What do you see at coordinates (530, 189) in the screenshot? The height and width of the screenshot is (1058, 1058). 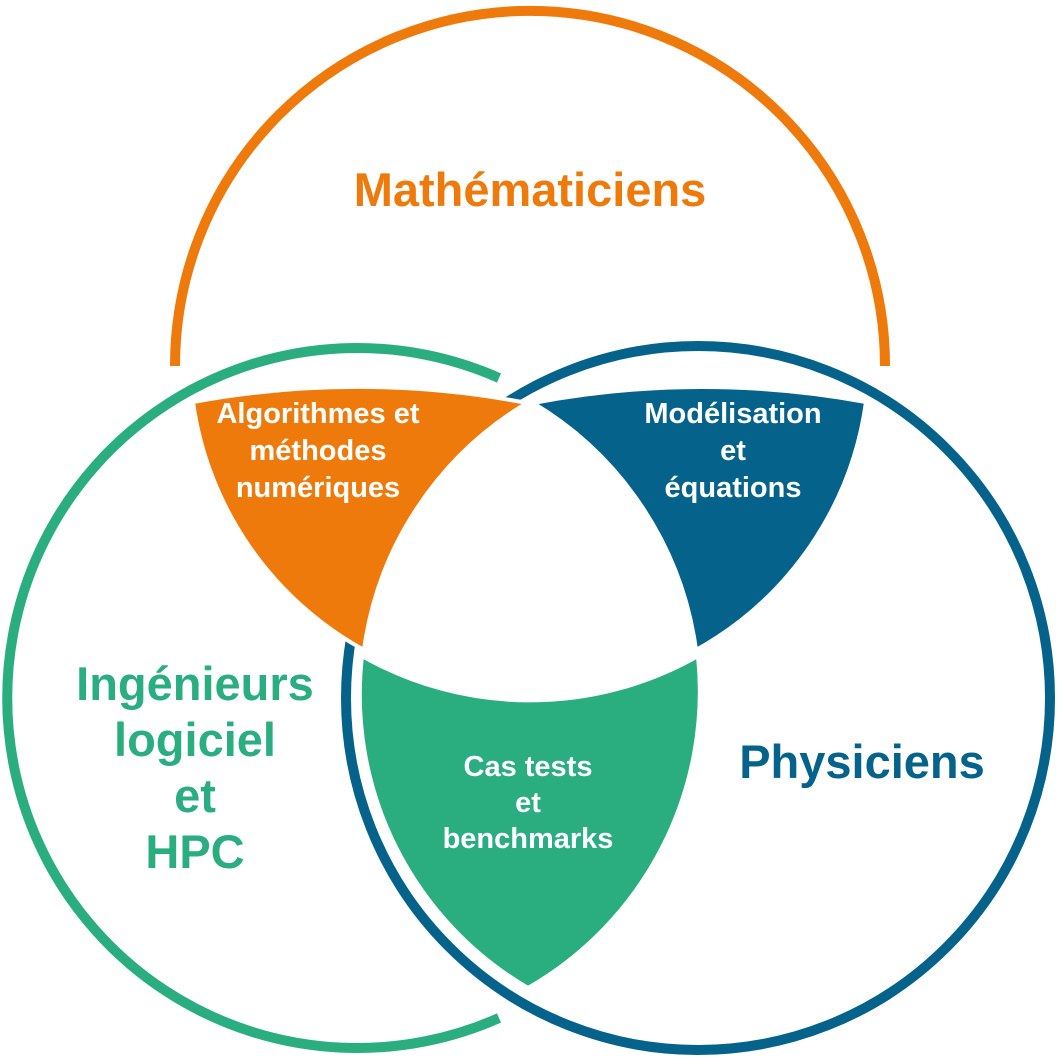 I see `mathematicians-label: Mathématiciens` at bounding box center [530, 189].